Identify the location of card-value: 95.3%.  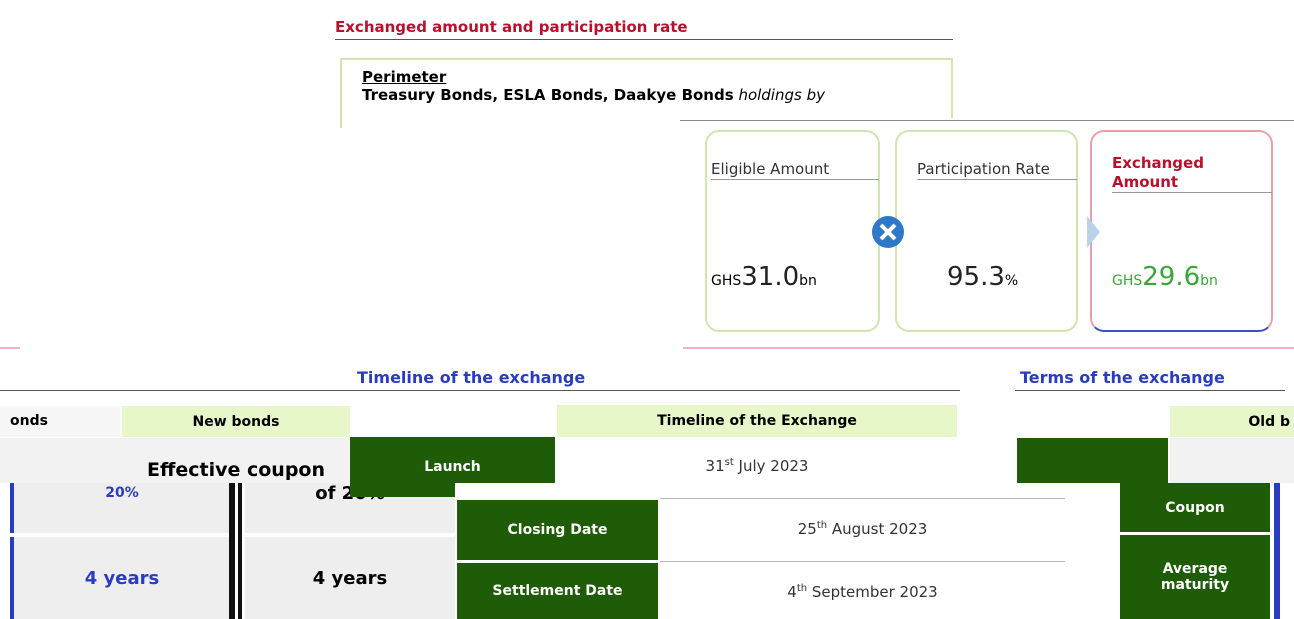
(982, 277).